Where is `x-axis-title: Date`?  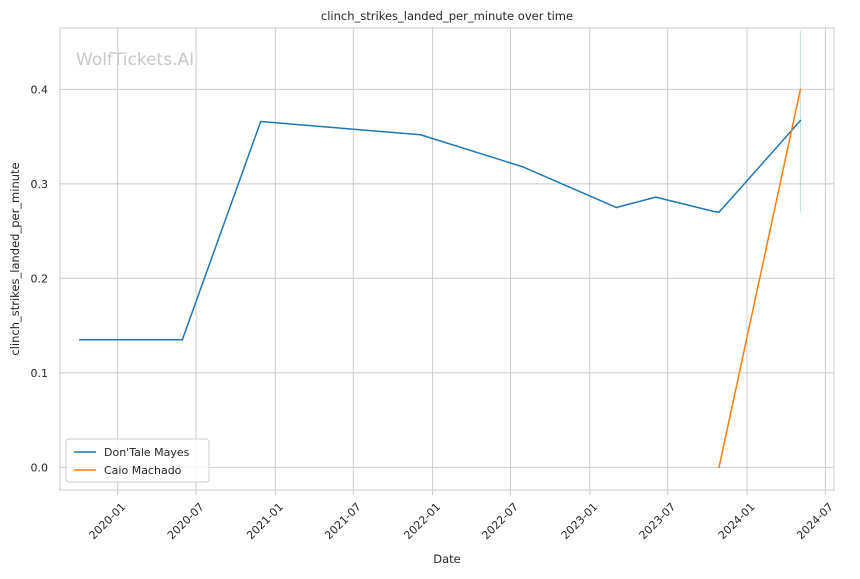
x-axis-title: Date is located at coordinates (447, 559).